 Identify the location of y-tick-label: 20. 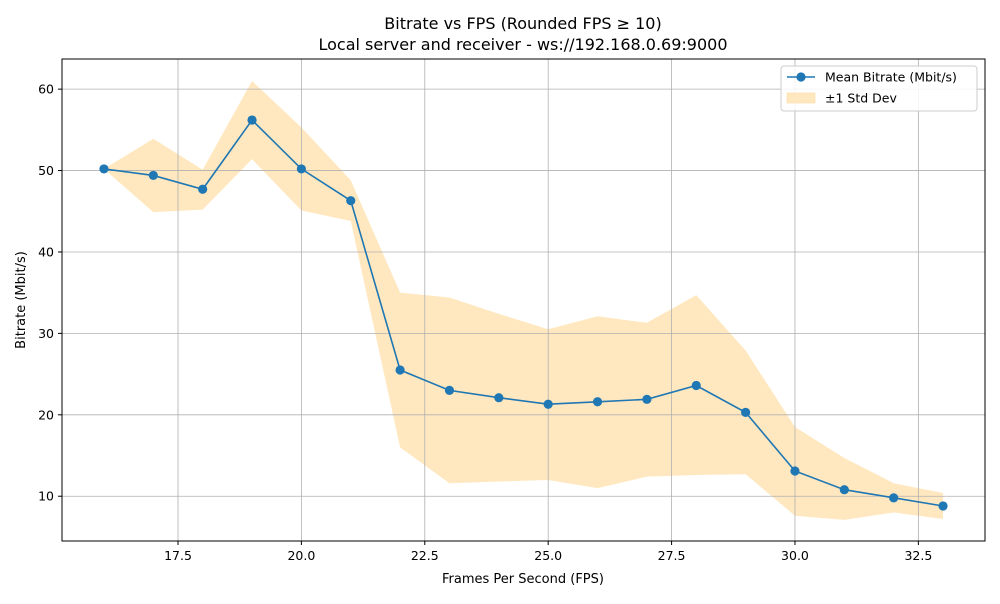
(46, 414).